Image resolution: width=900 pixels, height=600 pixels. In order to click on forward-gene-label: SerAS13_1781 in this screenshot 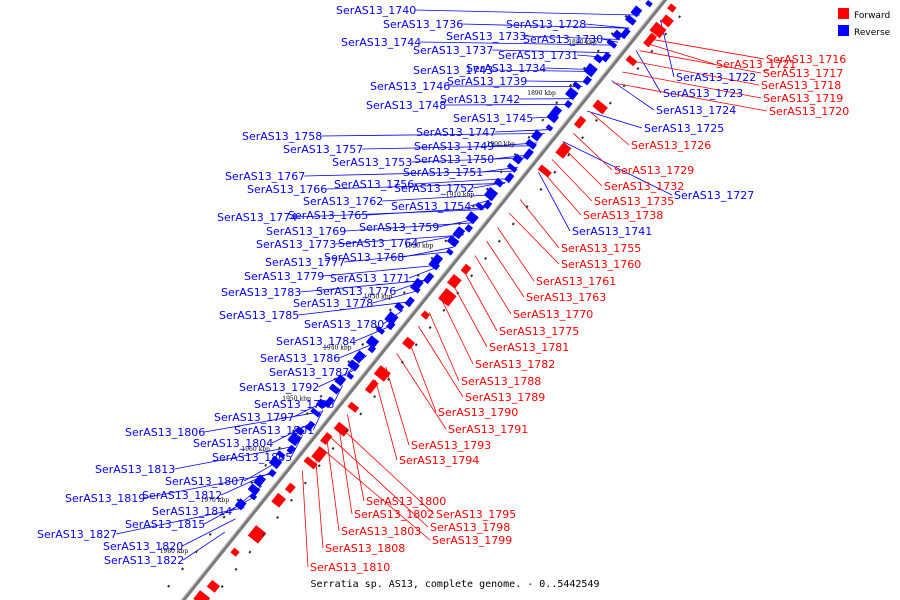, I will do `click(529, 347)`.